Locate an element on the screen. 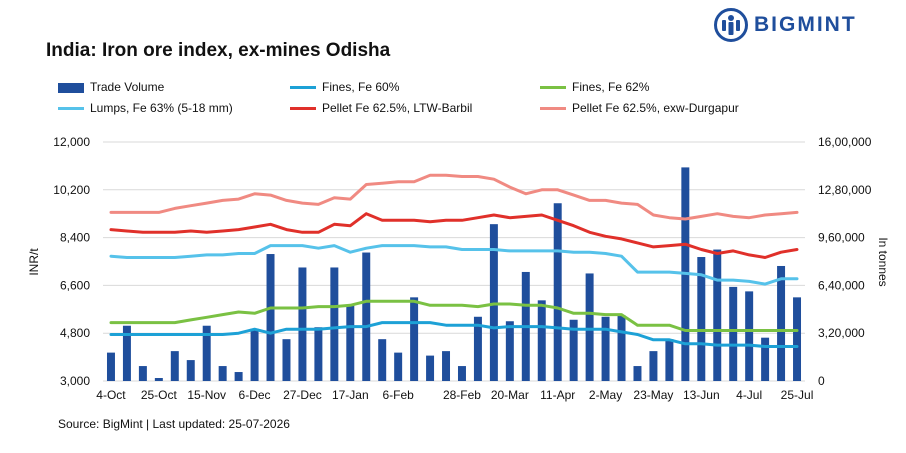  left-axis-tick-label: 10,200 is located at coordinates (71, 190).